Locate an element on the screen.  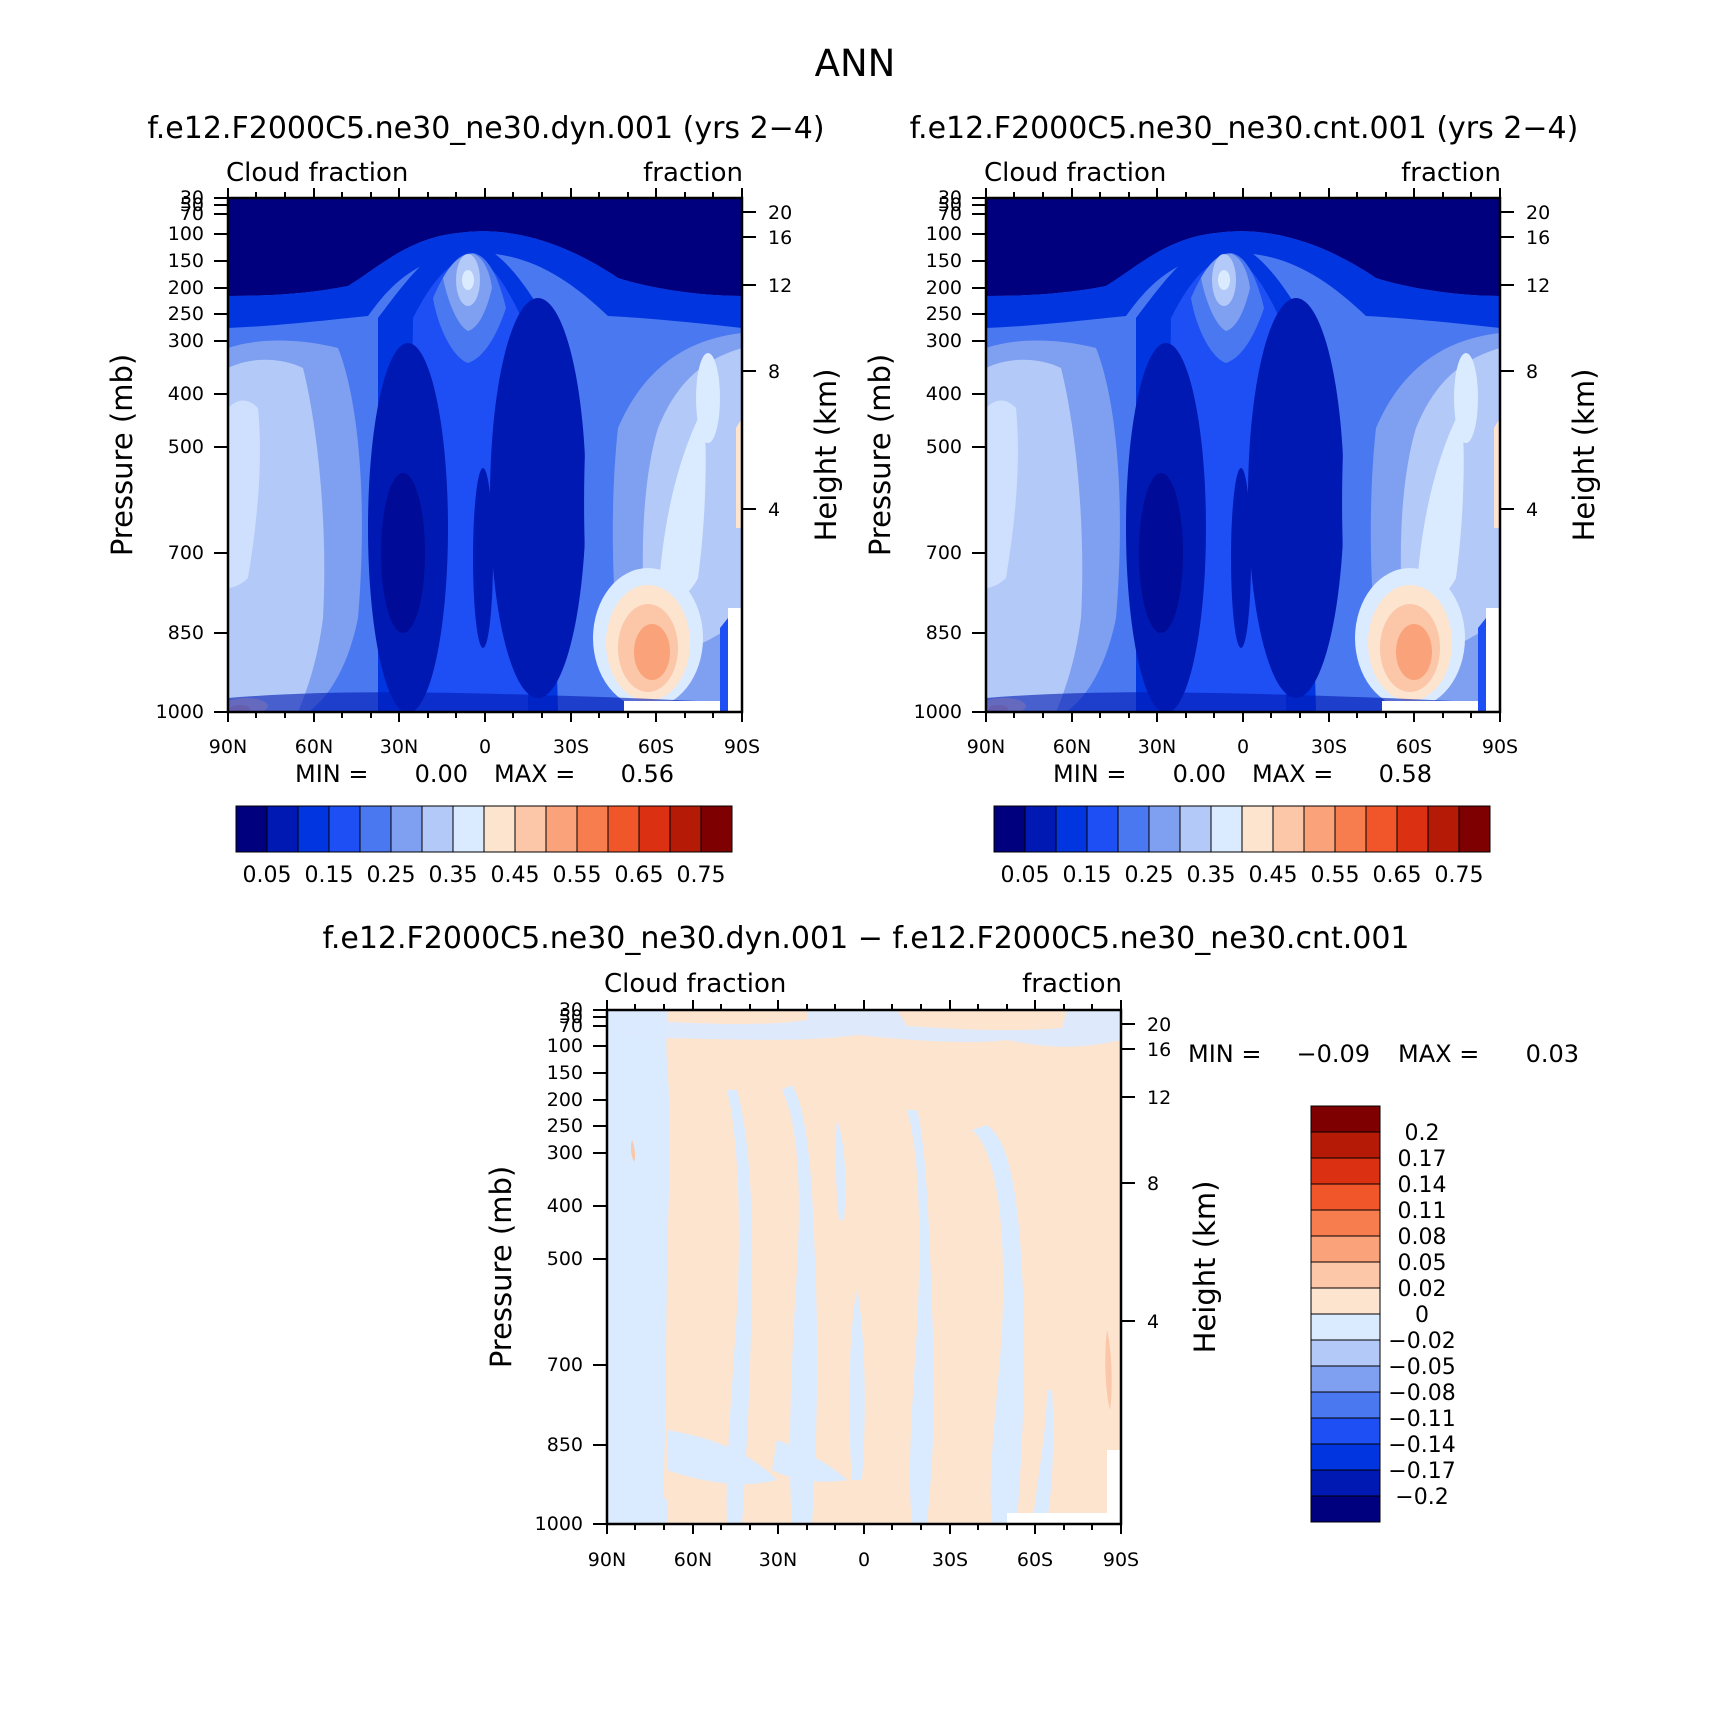
colorbar: 0.05 0.15 0.25 0.35 0.45 0.55 0.65 0.75 is located at coordinates (1242, 846).